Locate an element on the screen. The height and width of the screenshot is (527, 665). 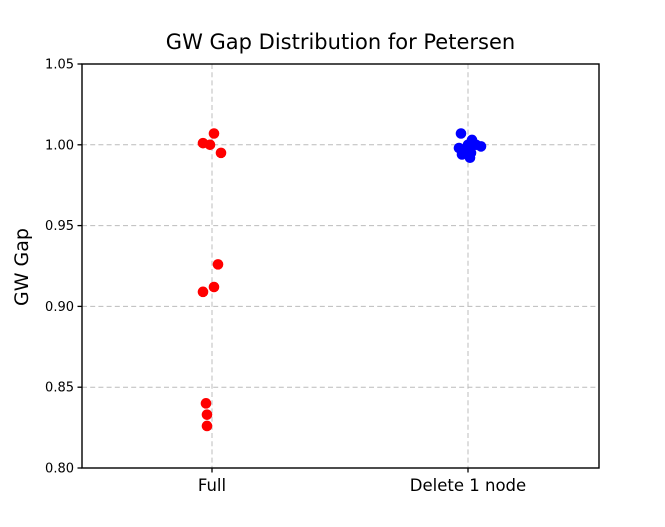
y-tick-label-0.95: 0.95 is located at coordinates (59, 226).